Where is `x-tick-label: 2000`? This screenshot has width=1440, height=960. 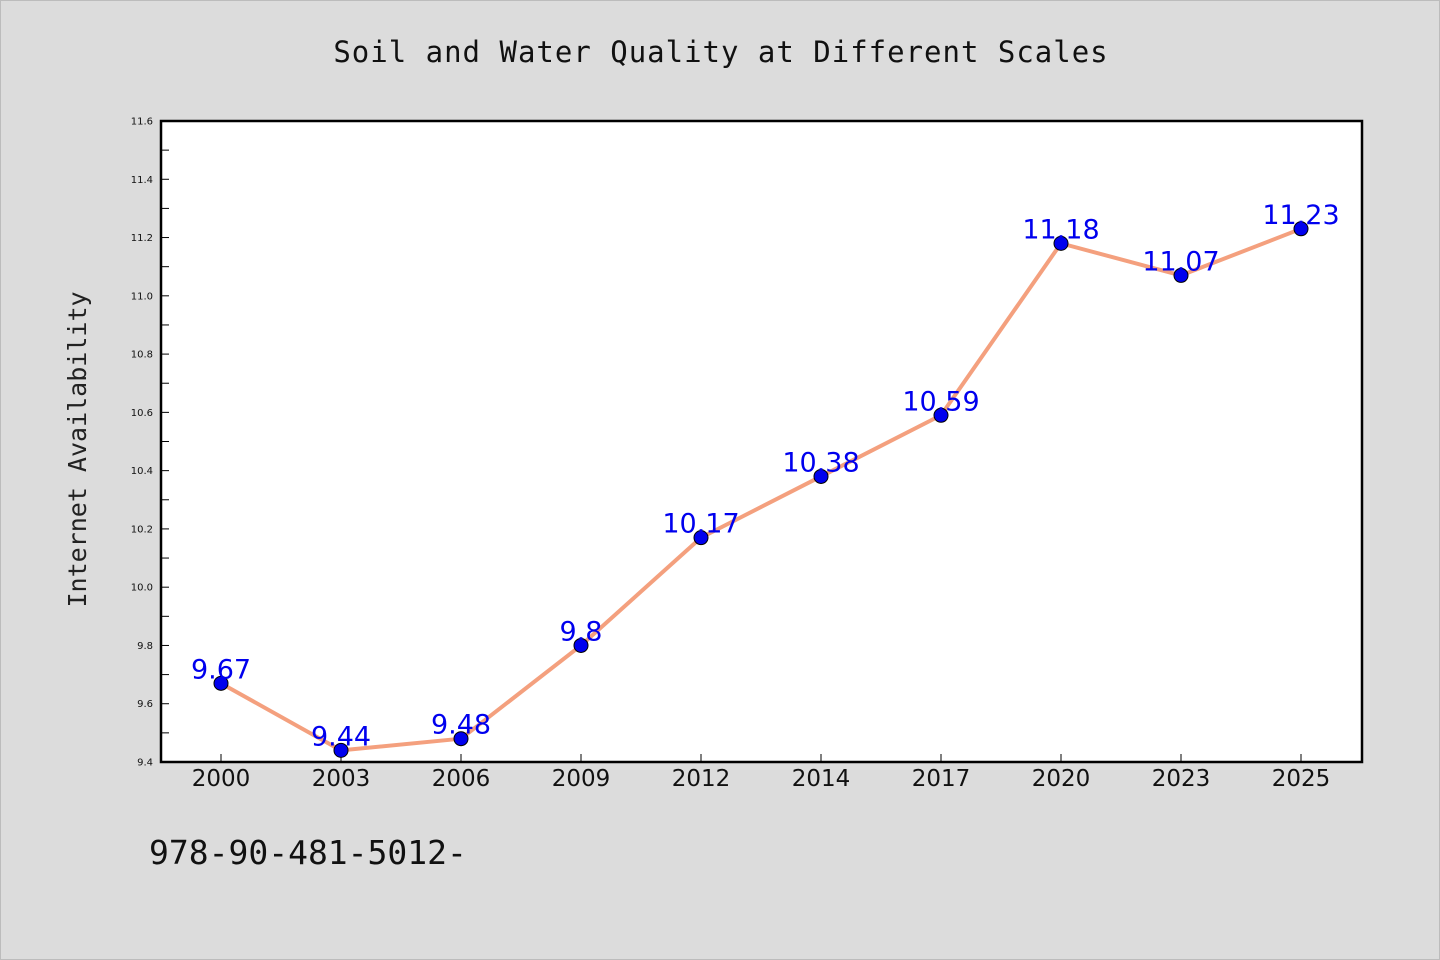
x-tick-label: 2000 is located at coordinates (221, 779).